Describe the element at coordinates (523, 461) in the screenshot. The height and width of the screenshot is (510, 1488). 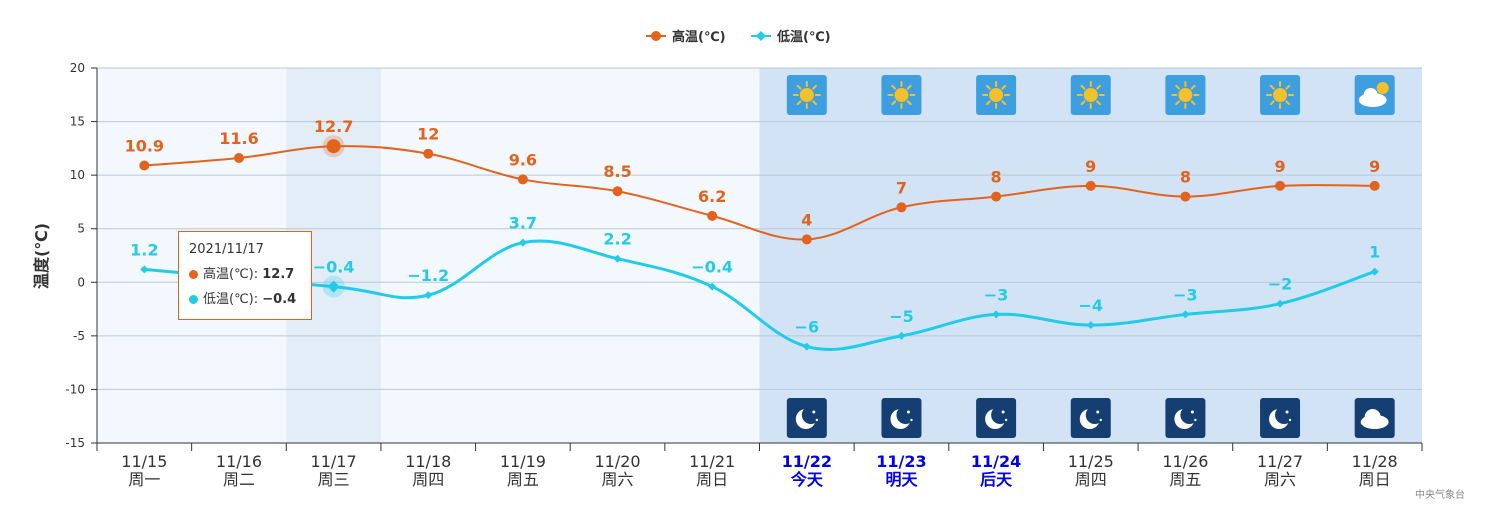
I see `x-tick-date: 11/19` at that location.